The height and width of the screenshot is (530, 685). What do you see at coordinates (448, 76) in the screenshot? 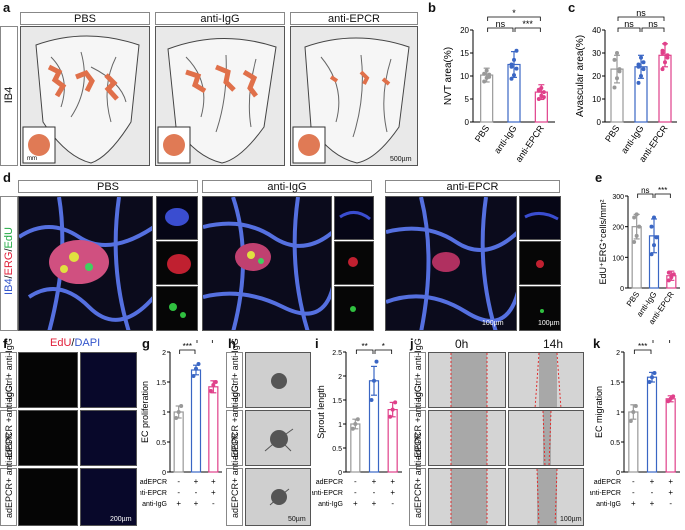
I see `y-axis-label: NVT area(%)` at bounding box center [448, 76].